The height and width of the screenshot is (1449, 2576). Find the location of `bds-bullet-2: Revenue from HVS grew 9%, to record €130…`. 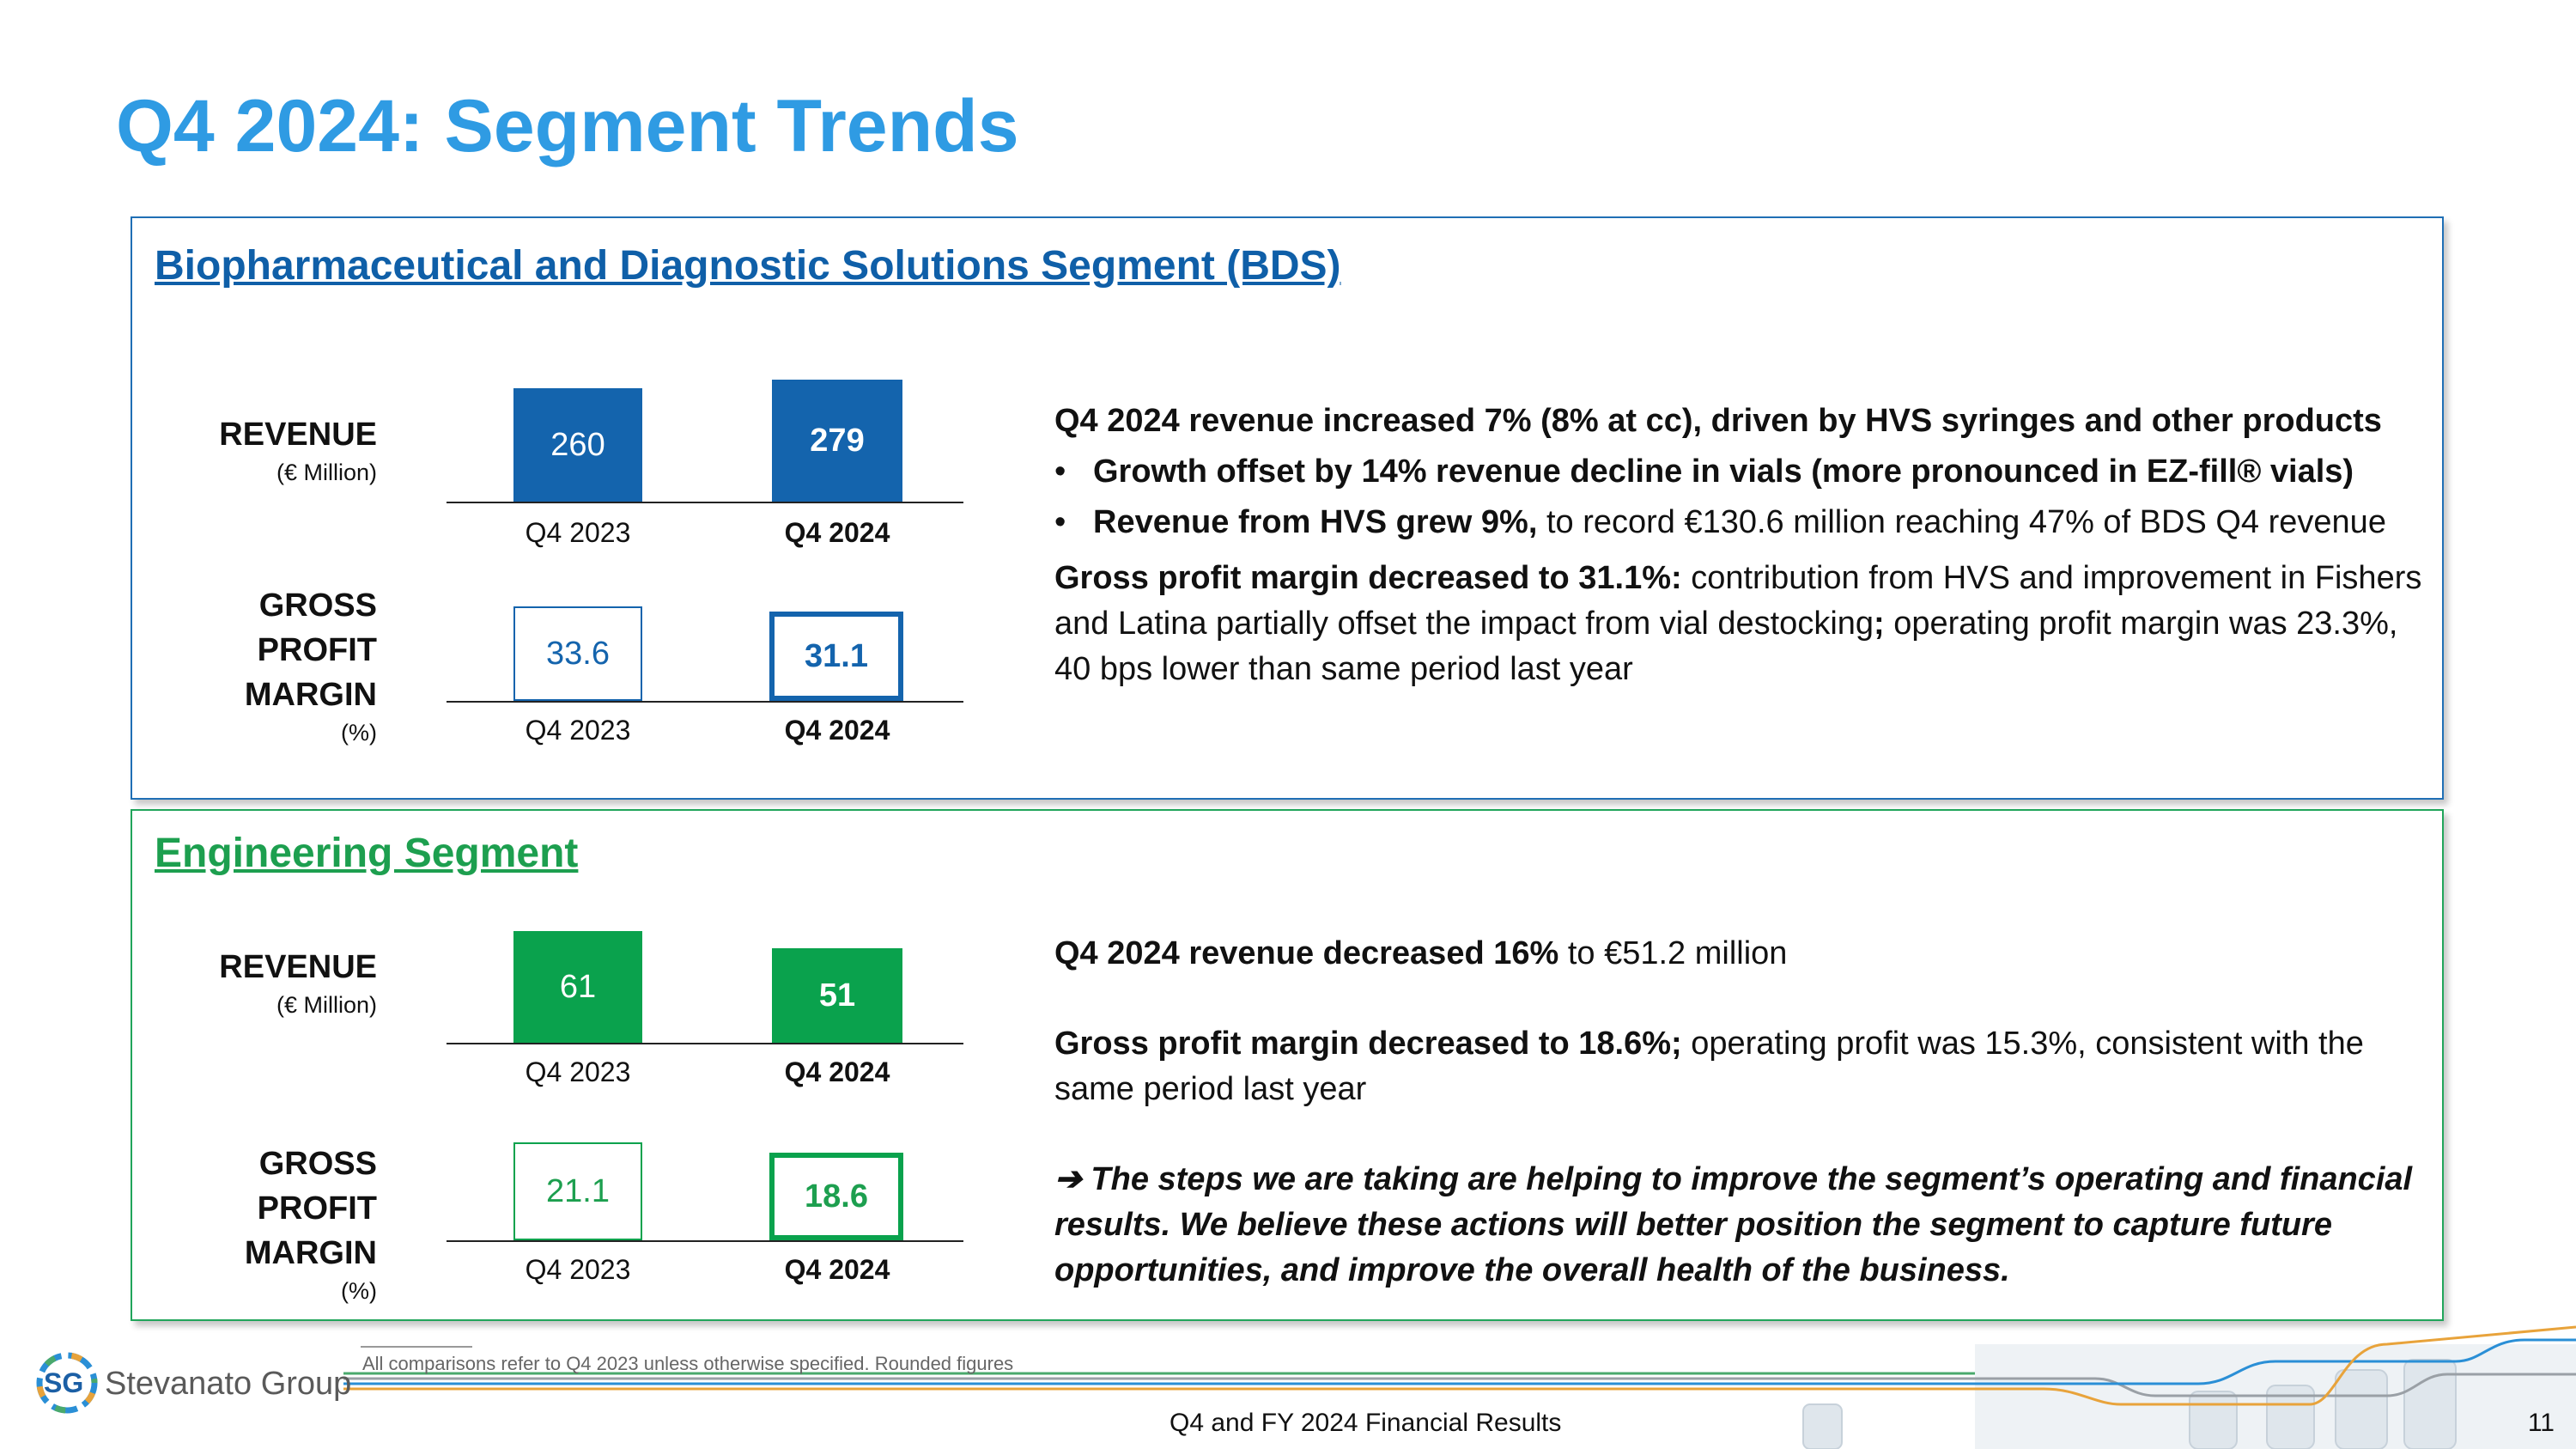

bds-bullet-2: Revenue from HVS grew 9%, to record €130… is located at coordinates (1741, 522).